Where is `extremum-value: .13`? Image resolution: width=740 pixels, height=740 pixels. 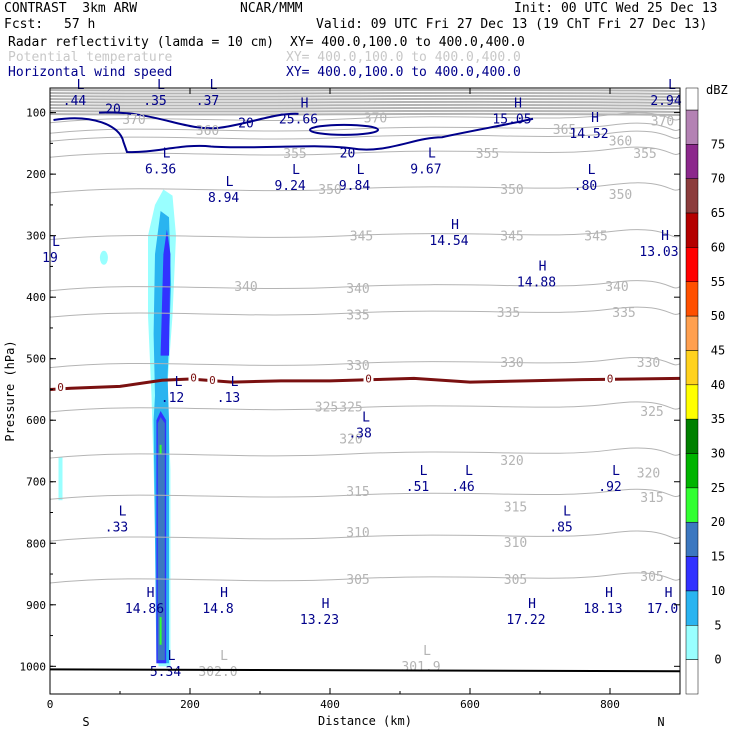
extremum-value: .13 is located at coordinates (228, 398).